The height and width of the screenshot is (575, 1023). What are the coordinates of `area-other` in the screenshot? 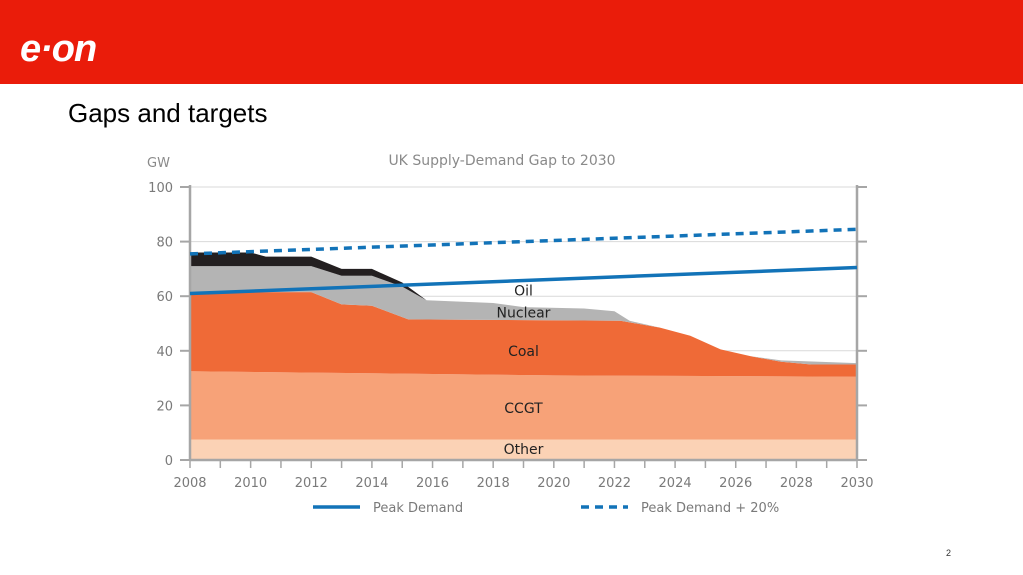 It's located at (523, 449).